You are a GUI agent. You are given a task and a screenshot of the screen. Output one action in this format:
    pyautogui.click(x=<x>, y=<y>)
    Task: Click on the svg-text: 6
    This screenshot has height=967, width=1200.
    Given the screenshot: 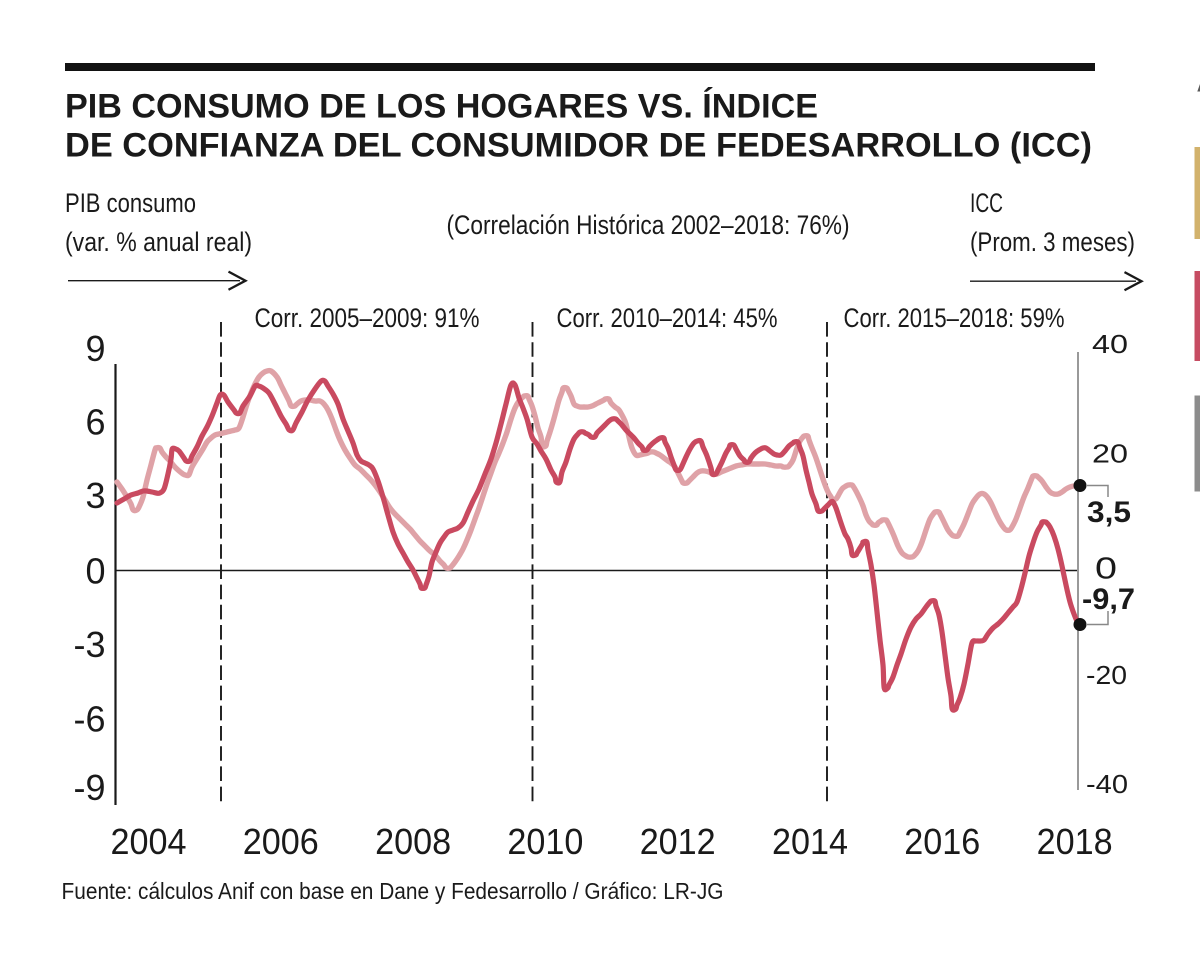 What is the action you would take?
    pyautogui.click(x=95, y=422)
    